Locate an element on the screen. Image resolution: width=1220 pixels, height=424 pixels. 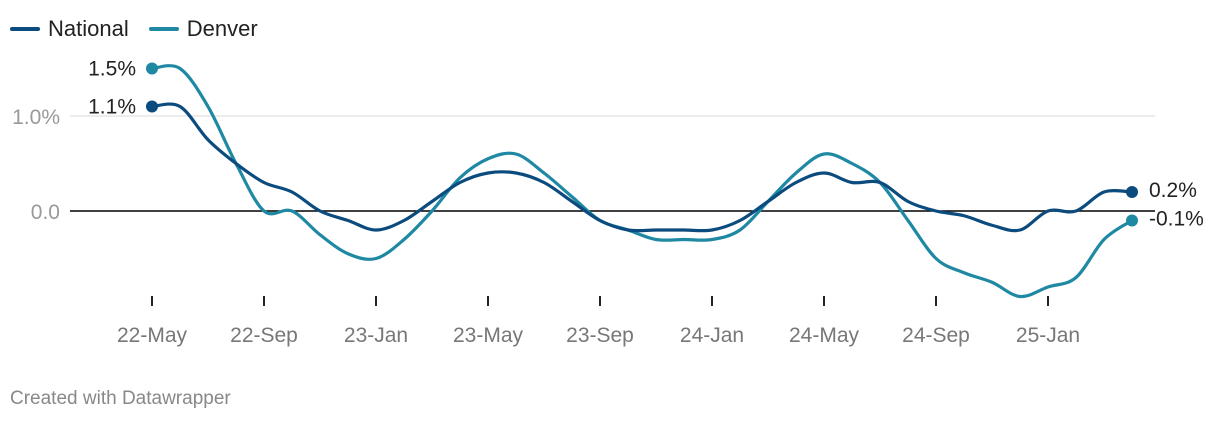
x-tick-label: 24-Jan is located at coordinates (712, 335).